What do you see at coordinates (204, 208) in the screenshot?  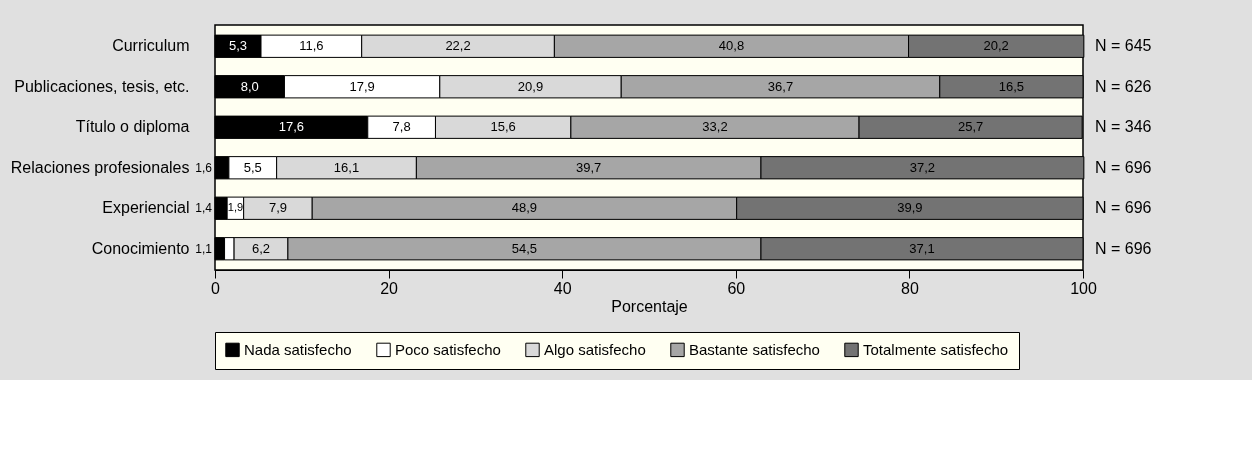 I see `data-label: 1,4` at bounding box center [204, 208].